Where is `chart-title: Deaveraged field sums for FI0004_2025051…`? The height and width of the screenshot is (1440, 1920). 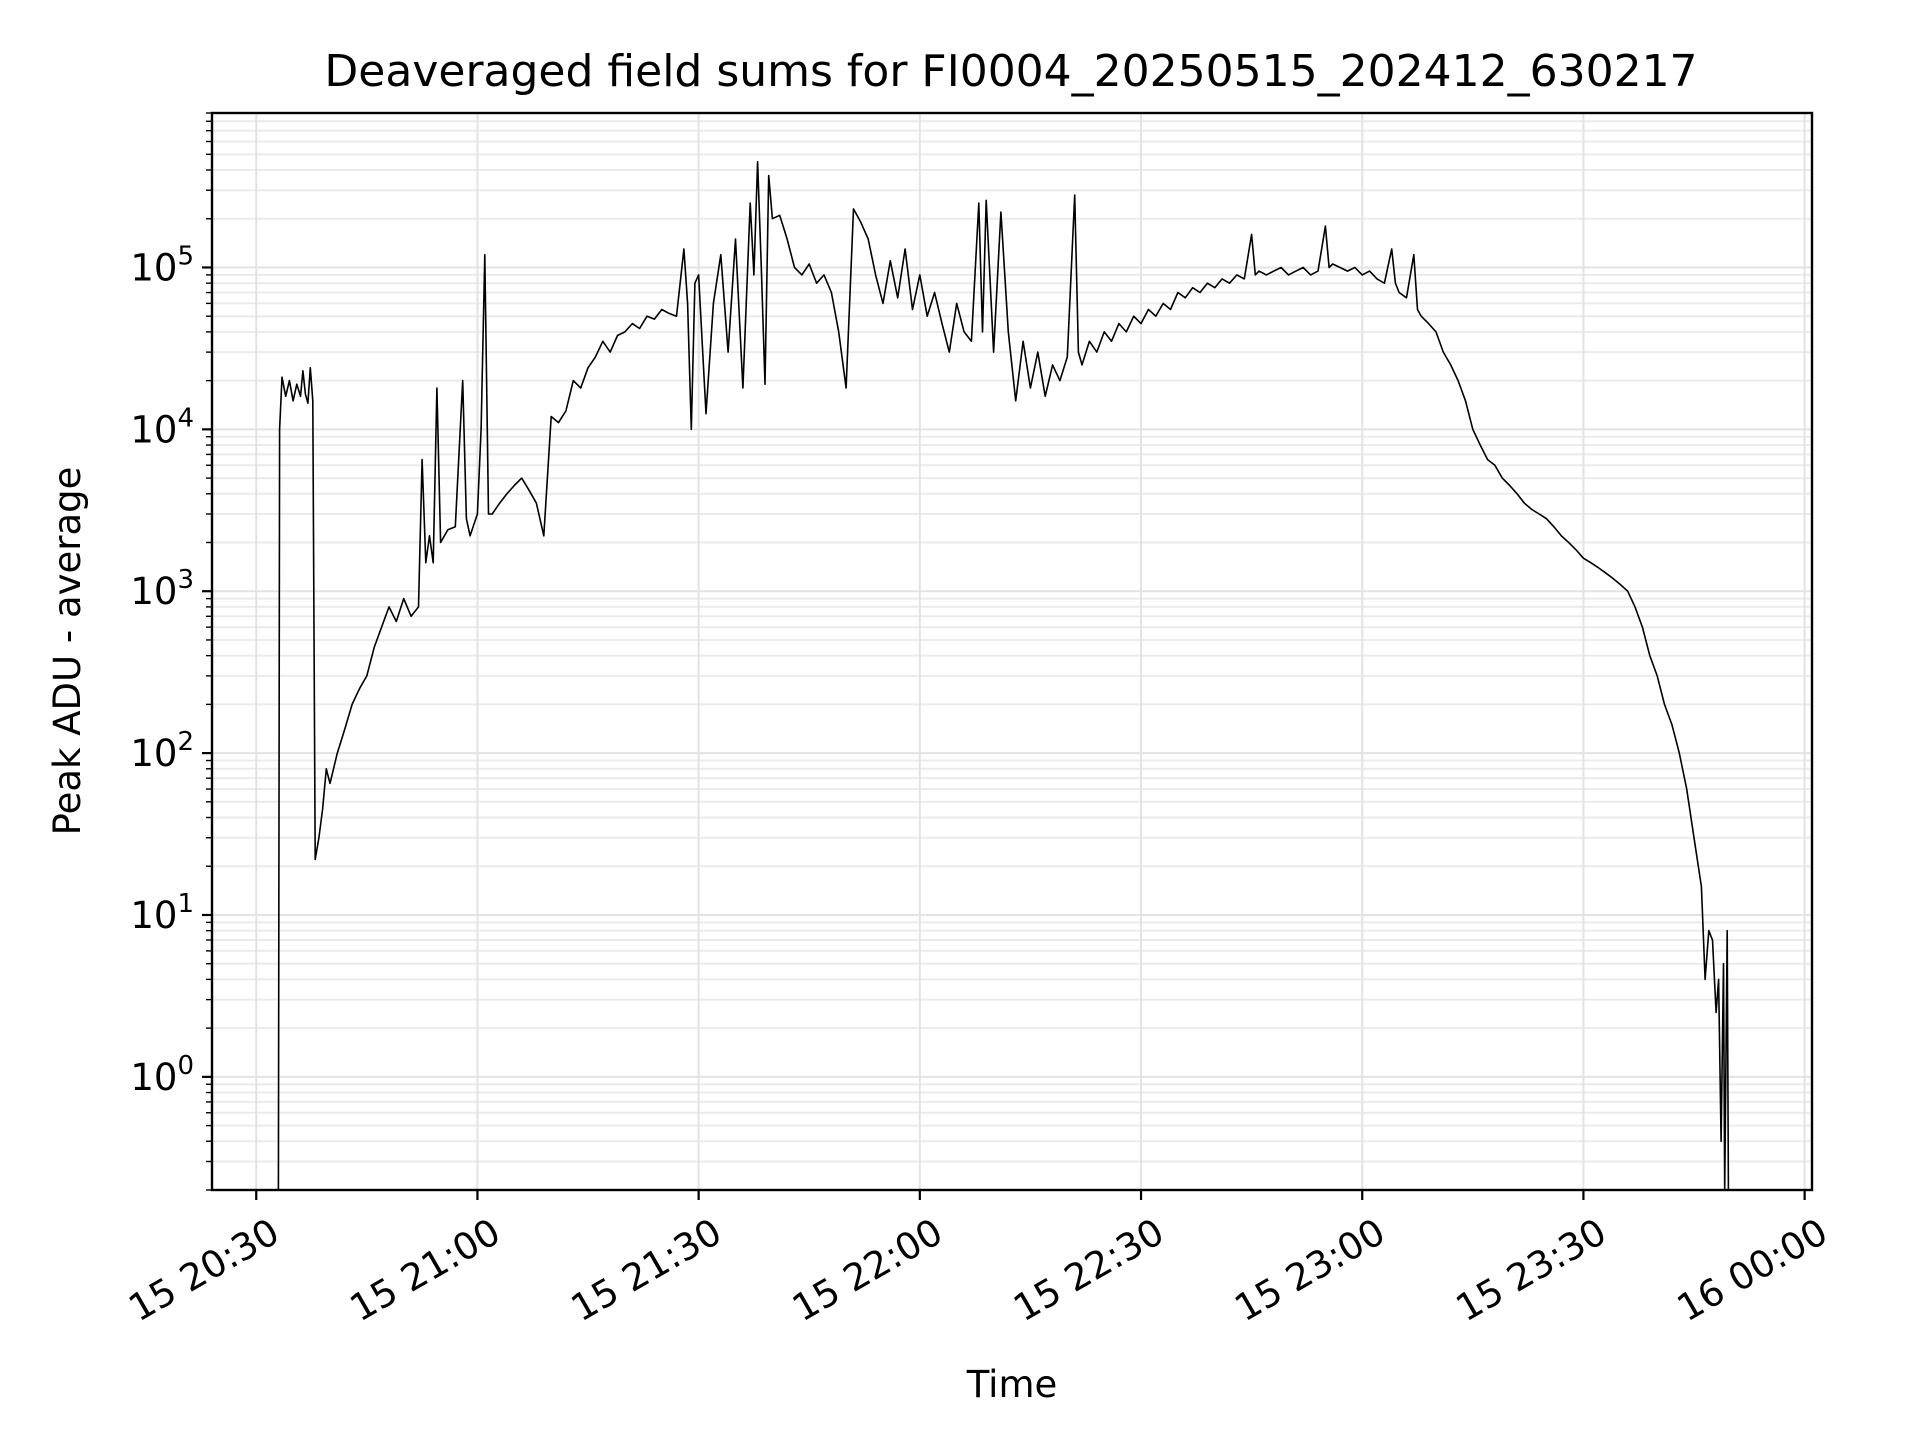 chart-title: Deaveraged field sums for FI0004_2025051… is located at coordinates (1010, 71).